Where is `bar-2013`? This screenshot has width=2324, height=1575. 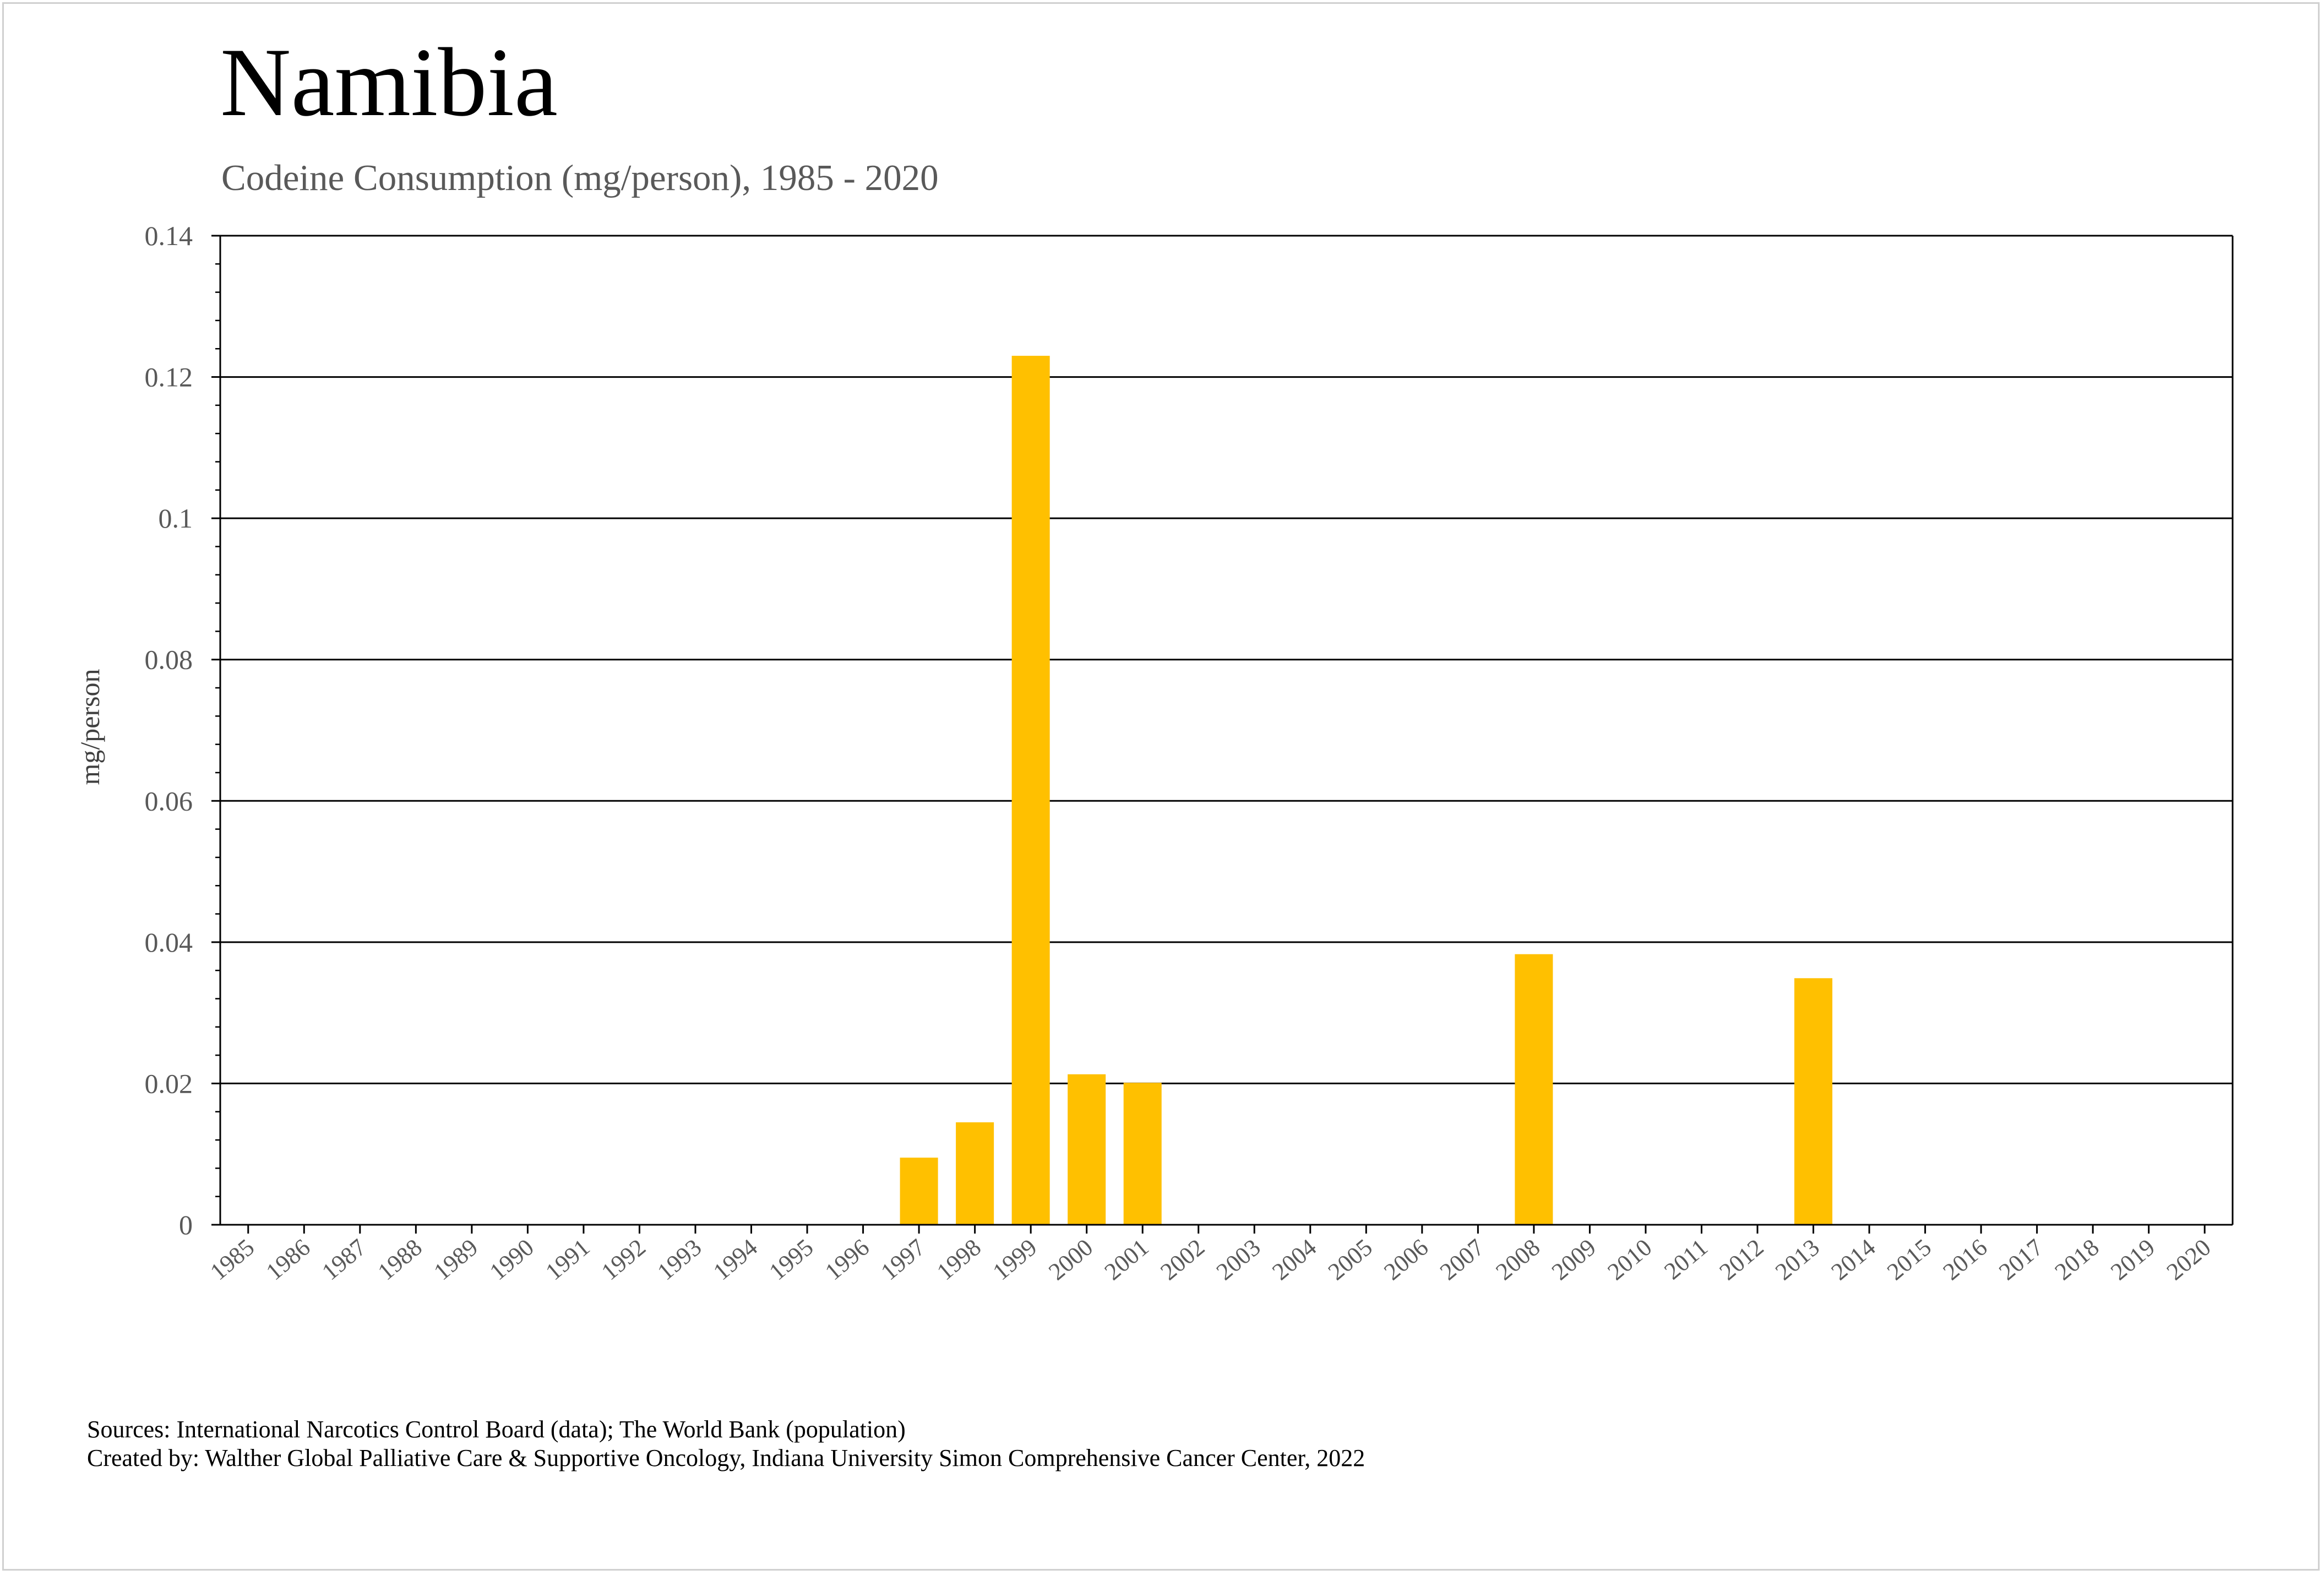
bar-2013 is located at coordinates (1813, 1101).